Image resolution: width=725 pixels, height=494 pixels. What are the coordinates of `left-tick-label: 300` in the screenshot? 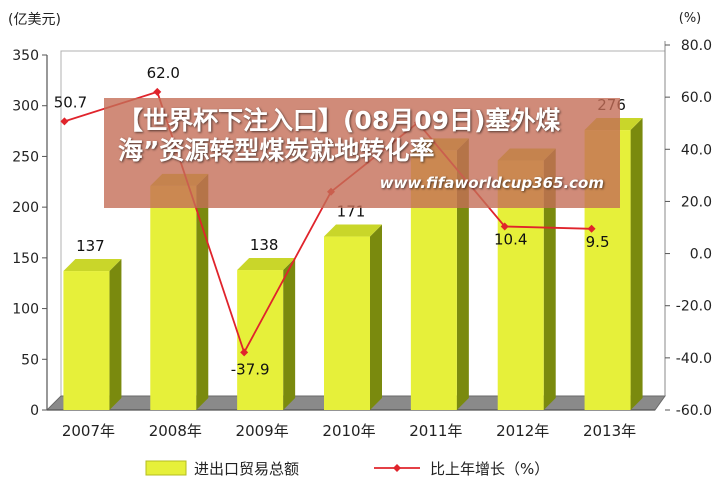 It's located at (25, 107).